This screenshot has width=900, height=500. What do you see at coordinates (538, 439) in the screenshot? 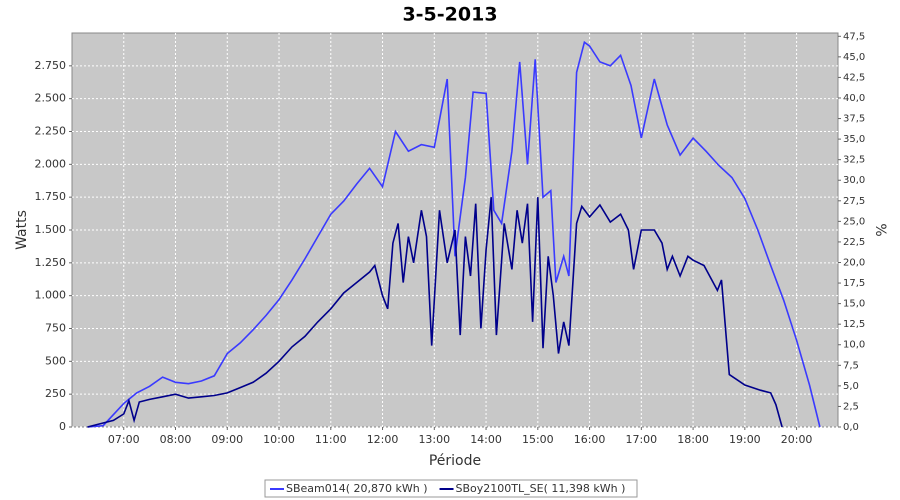
I see `x-tick-label: 15:00` at bounding box center [538, 439].